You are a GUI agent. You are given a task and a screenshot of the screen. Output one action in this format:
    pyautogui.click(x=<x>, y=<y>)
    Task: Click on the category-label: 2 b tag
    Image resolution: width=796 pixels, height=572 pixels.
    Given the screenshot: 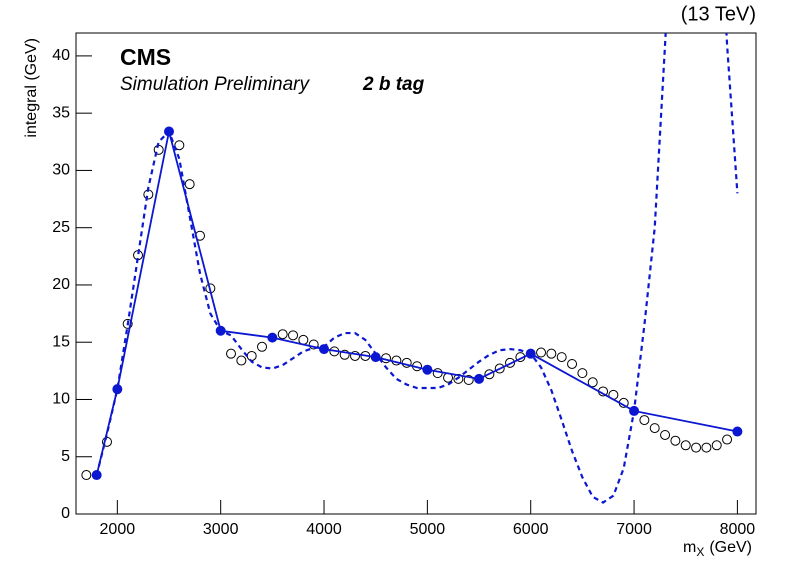 What is the action you would take?
    pyautogui.click(x=393, y=84)
    